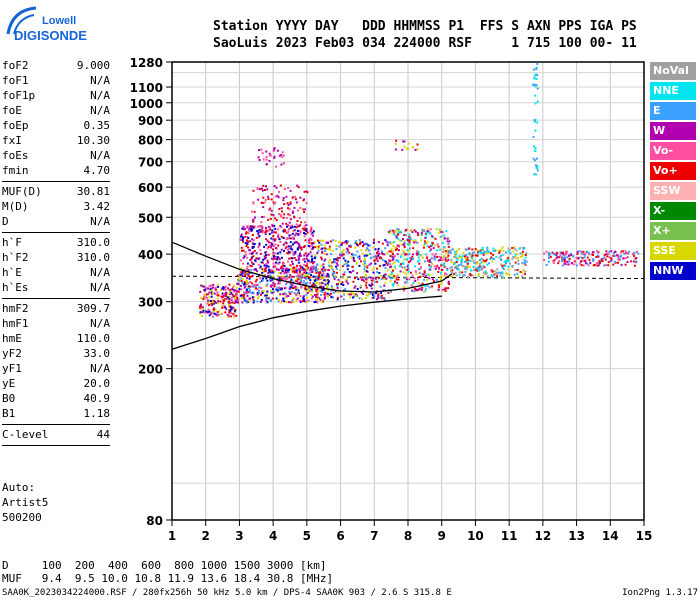 This screenshot has height=600, width=700. I want to click on x-tick-label: 8, so click(408, 536).